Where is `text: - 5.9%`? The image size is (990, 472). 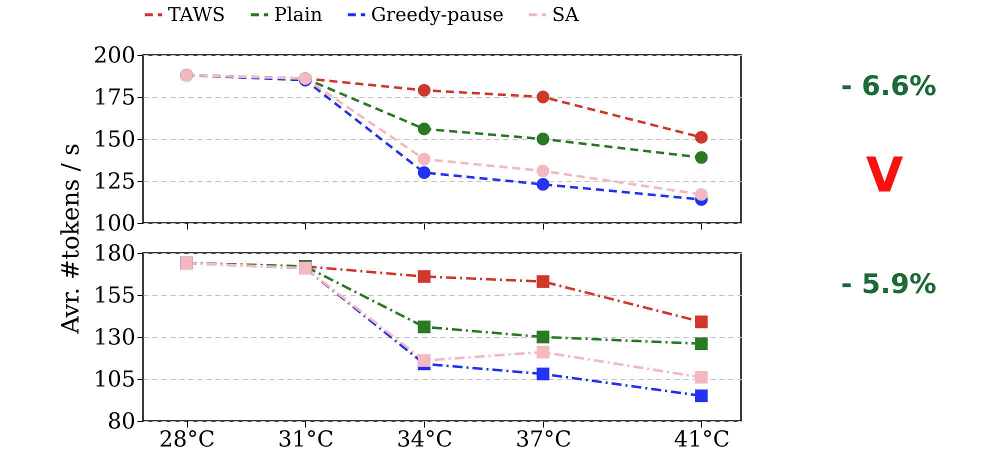
text: - 5.9% is located at coordinates (888, 284).